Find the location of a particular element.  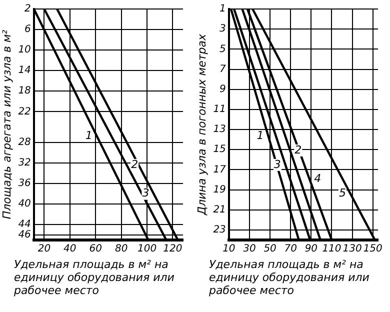

y-tick-label: 22 is located at coordinates (24, 112).